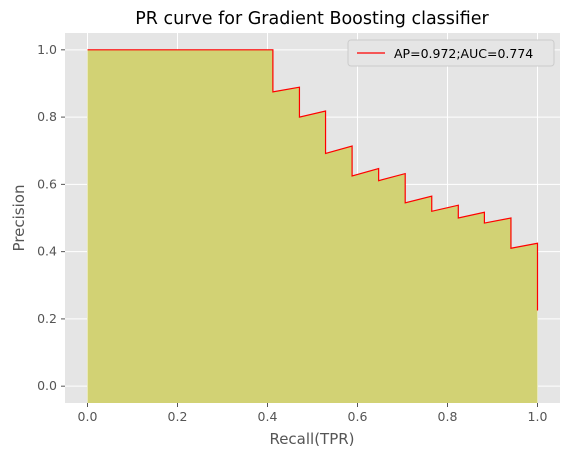  What do you see at coordinates (47, 251) in the screenshot?
I see `y-tick-label: 0.4` at bounding box center [47, 251].